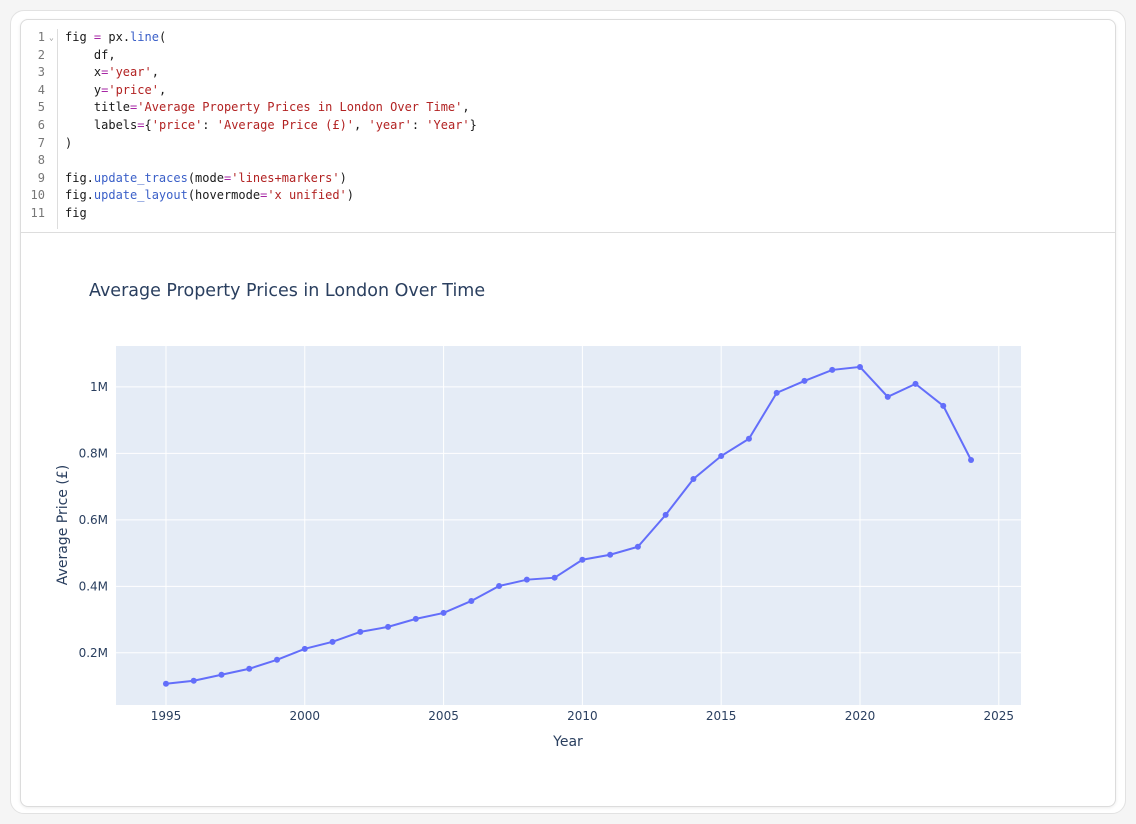 This screenshot has height=824, width=1136. What do you see at coordinates (271, 214) in the screenshot?
I see `code-line: fig` at bounding box center [271, 214].